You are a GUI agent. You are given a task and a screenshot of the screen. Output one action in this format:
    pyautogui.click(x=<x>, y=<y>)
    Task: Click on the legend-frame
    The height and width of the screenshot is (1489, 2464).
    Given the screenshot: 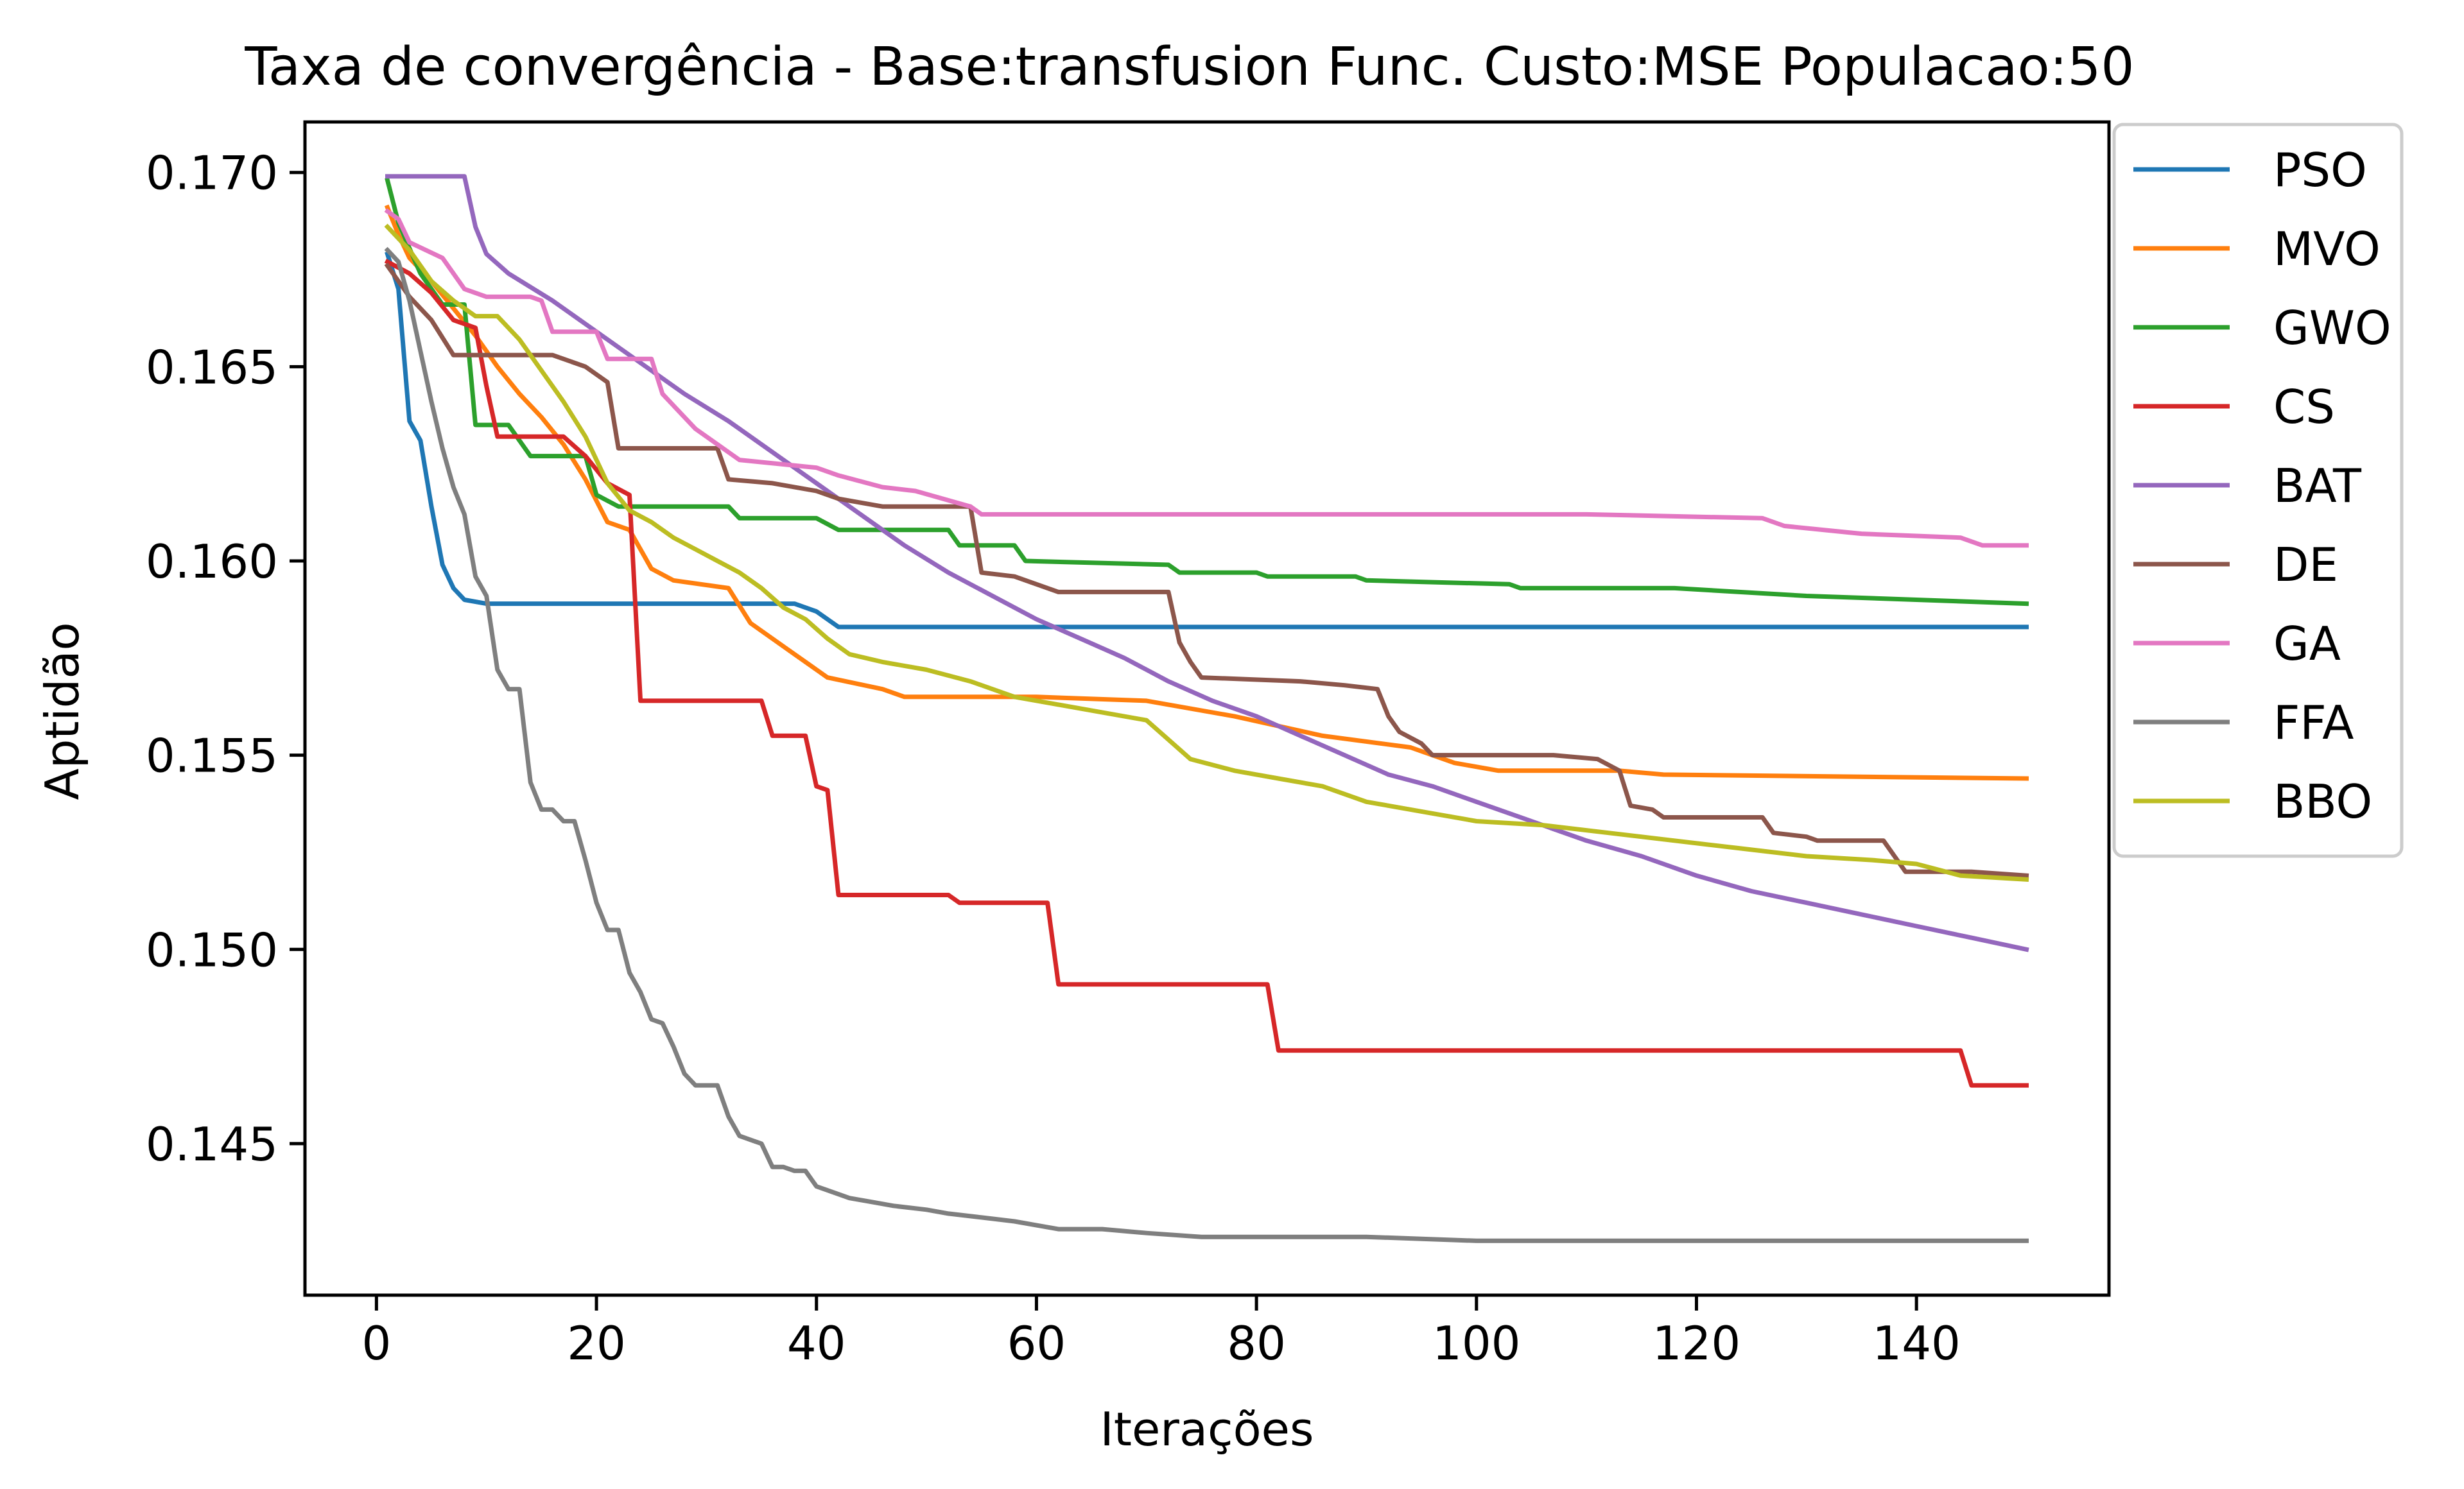 What is the action you would take?
    pyautogui.click(x=2258, y=490)
    